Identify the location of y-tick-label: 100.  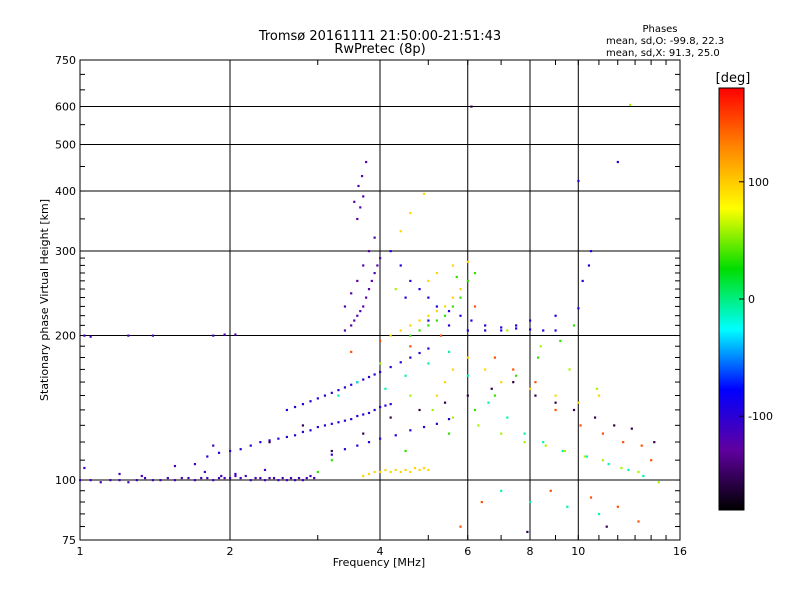
(65, 480).